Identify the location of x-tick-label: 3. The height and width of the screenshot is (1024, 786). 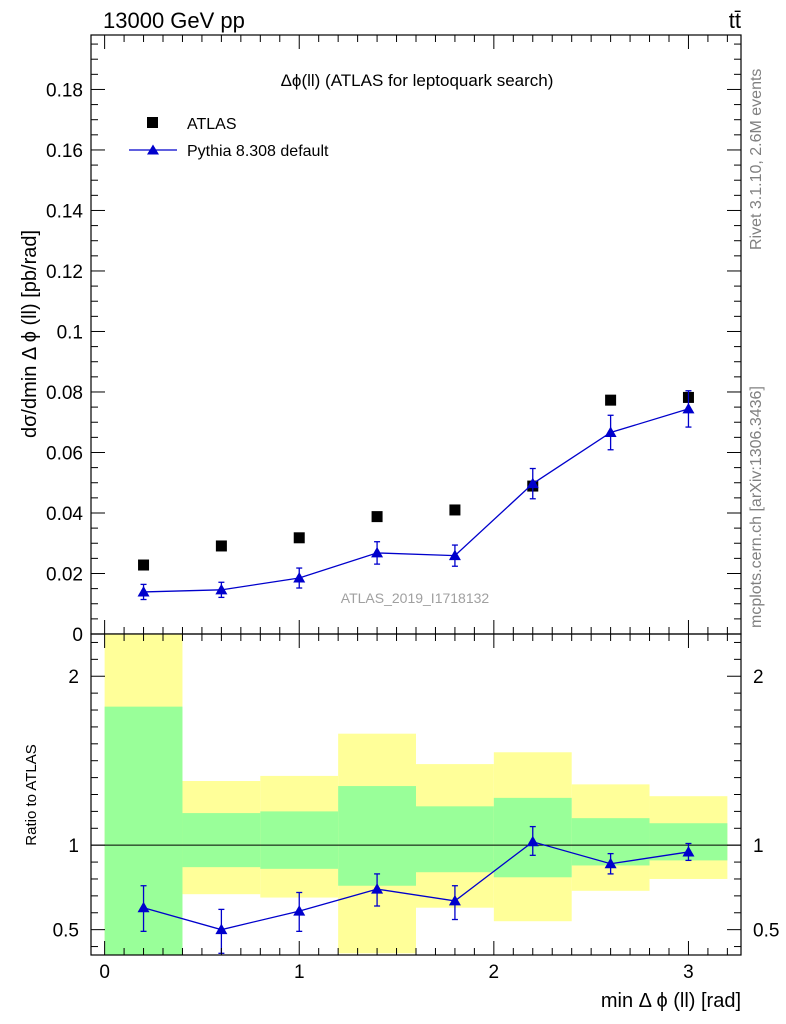
(688, 972).